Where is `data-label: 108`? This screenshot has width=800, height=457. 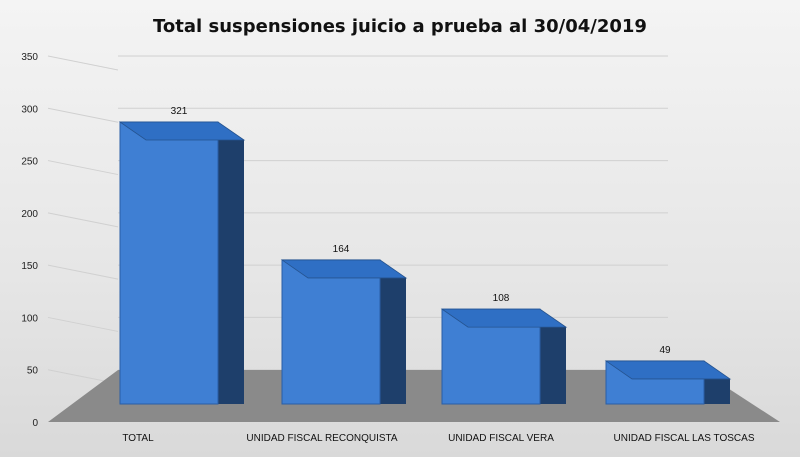
data-label: 108 is located at coordinates (501, 298).